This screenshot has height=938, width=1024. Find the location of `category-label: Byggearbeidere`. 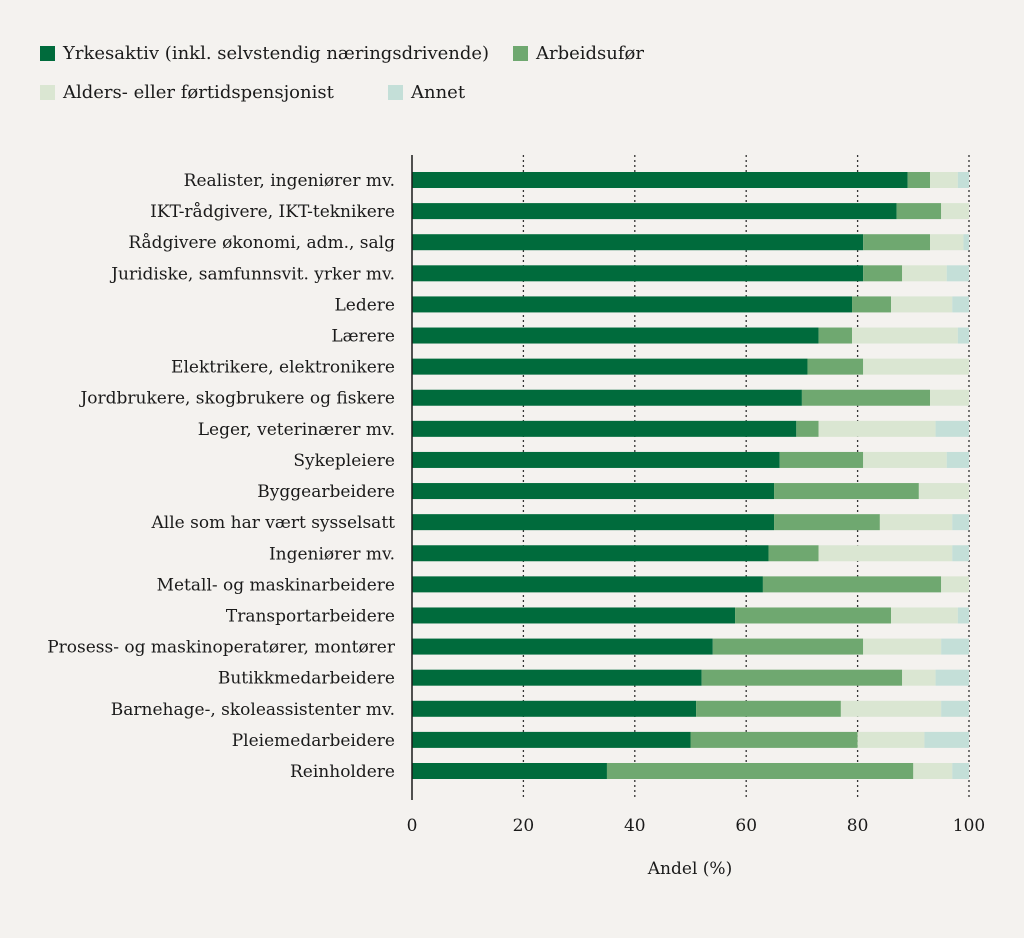

category-label: Byggearbeidere is located at coordinates (326, 492).